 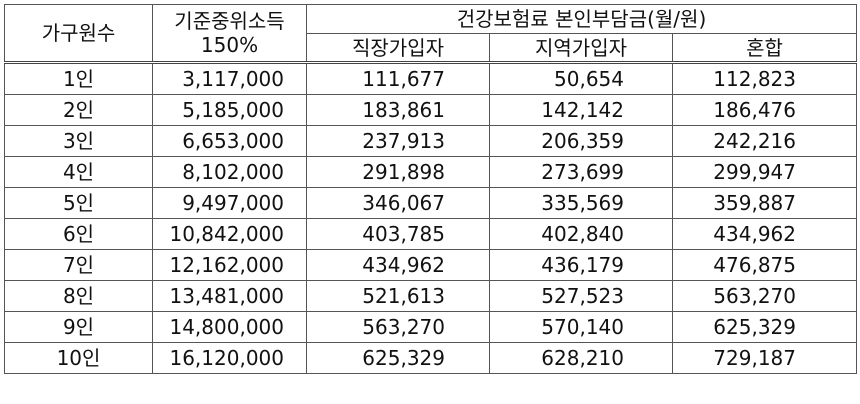 What do you see at coordinates (398, 172) in the screenshot?
I see `employee-premium-cell: 291,898` at bounding box center [398, 172].